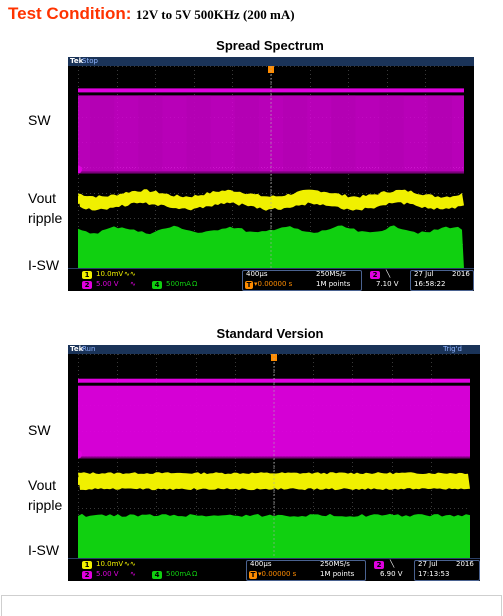 This screenshot has width=503, height=616. What do you see at coordinates (39, 430) in the screenshot?
I see `label-sw-2: SW` at bounding box center [39, 430].